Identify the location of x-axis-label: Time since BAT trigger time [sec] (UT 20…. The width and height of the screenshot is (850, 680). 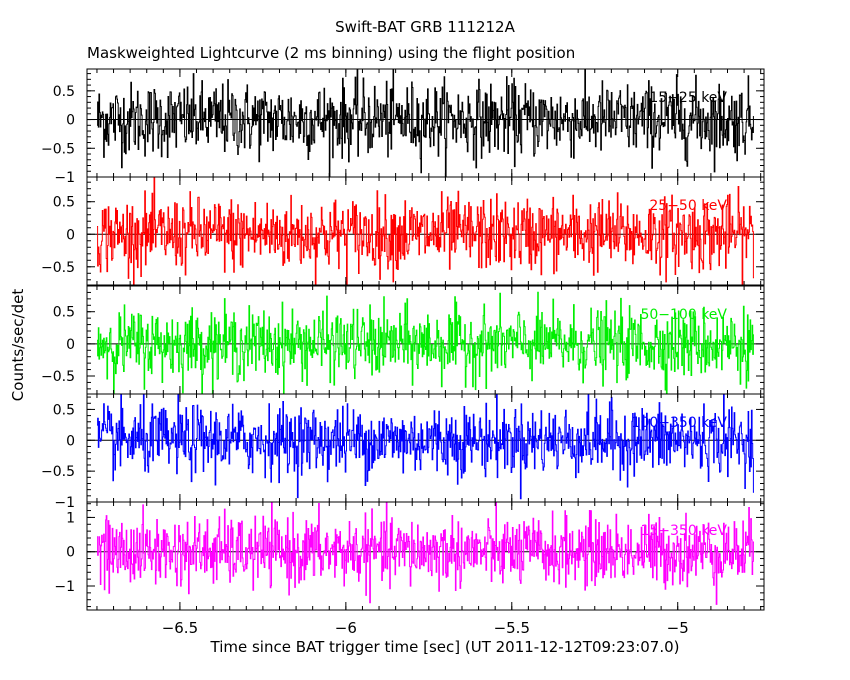
(445, 647).